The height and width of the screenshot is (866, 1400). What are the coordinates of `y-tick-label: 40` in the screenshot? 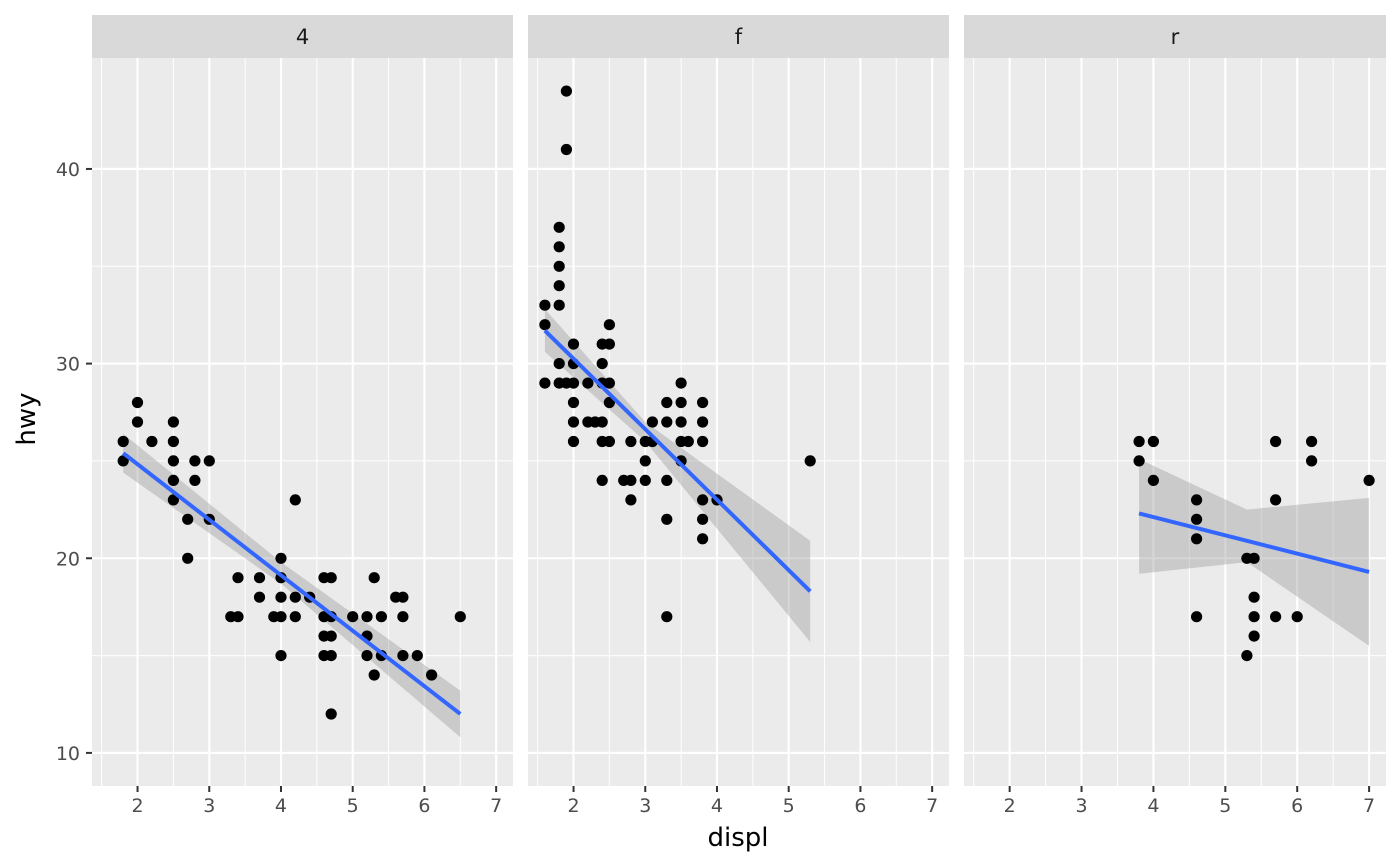 It's located at (68, 170).